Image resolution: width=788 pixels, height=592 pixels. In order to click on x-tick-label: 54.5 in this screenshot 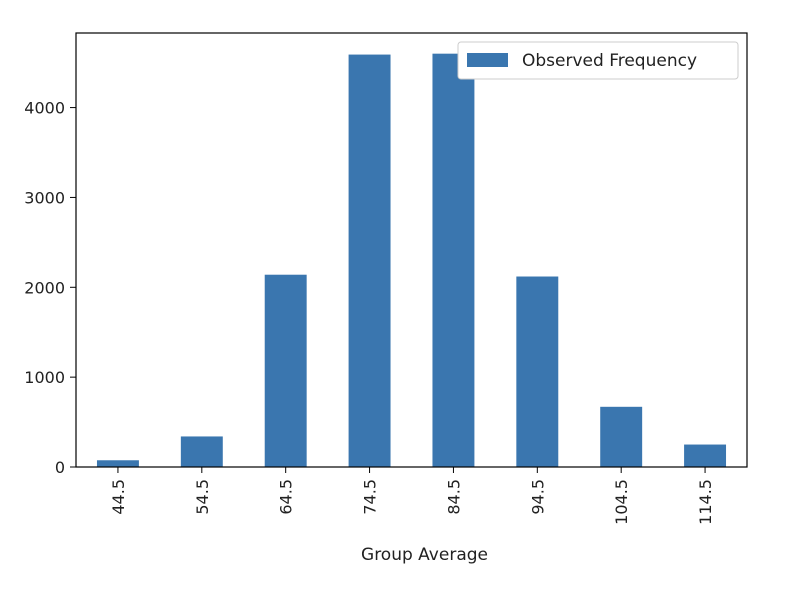, I will do `click(202, 497)`.